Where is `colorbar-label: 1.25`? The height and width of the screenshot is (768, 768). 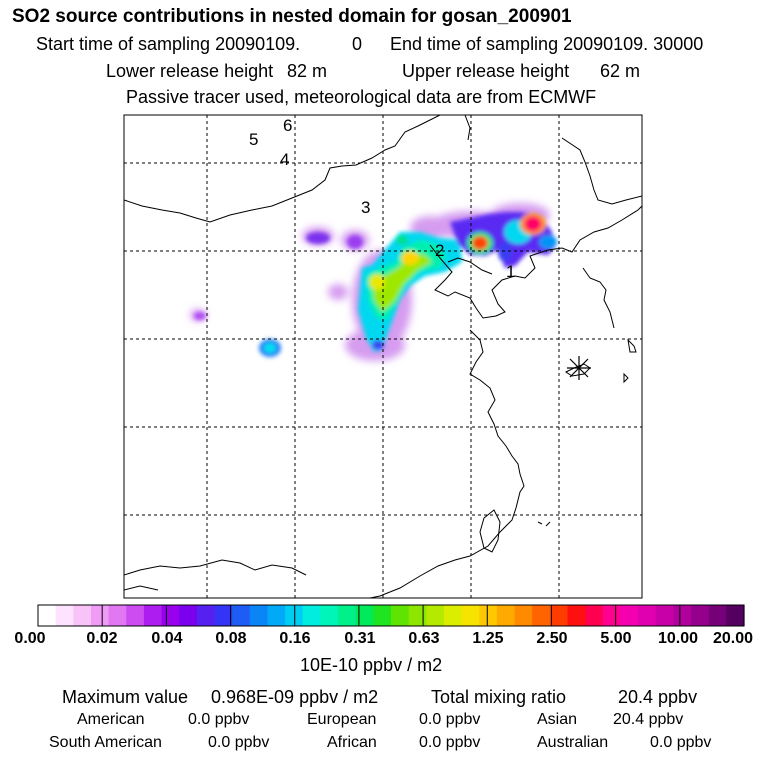 colorbar-label: 1.25 is located at coordinates (488, 638).